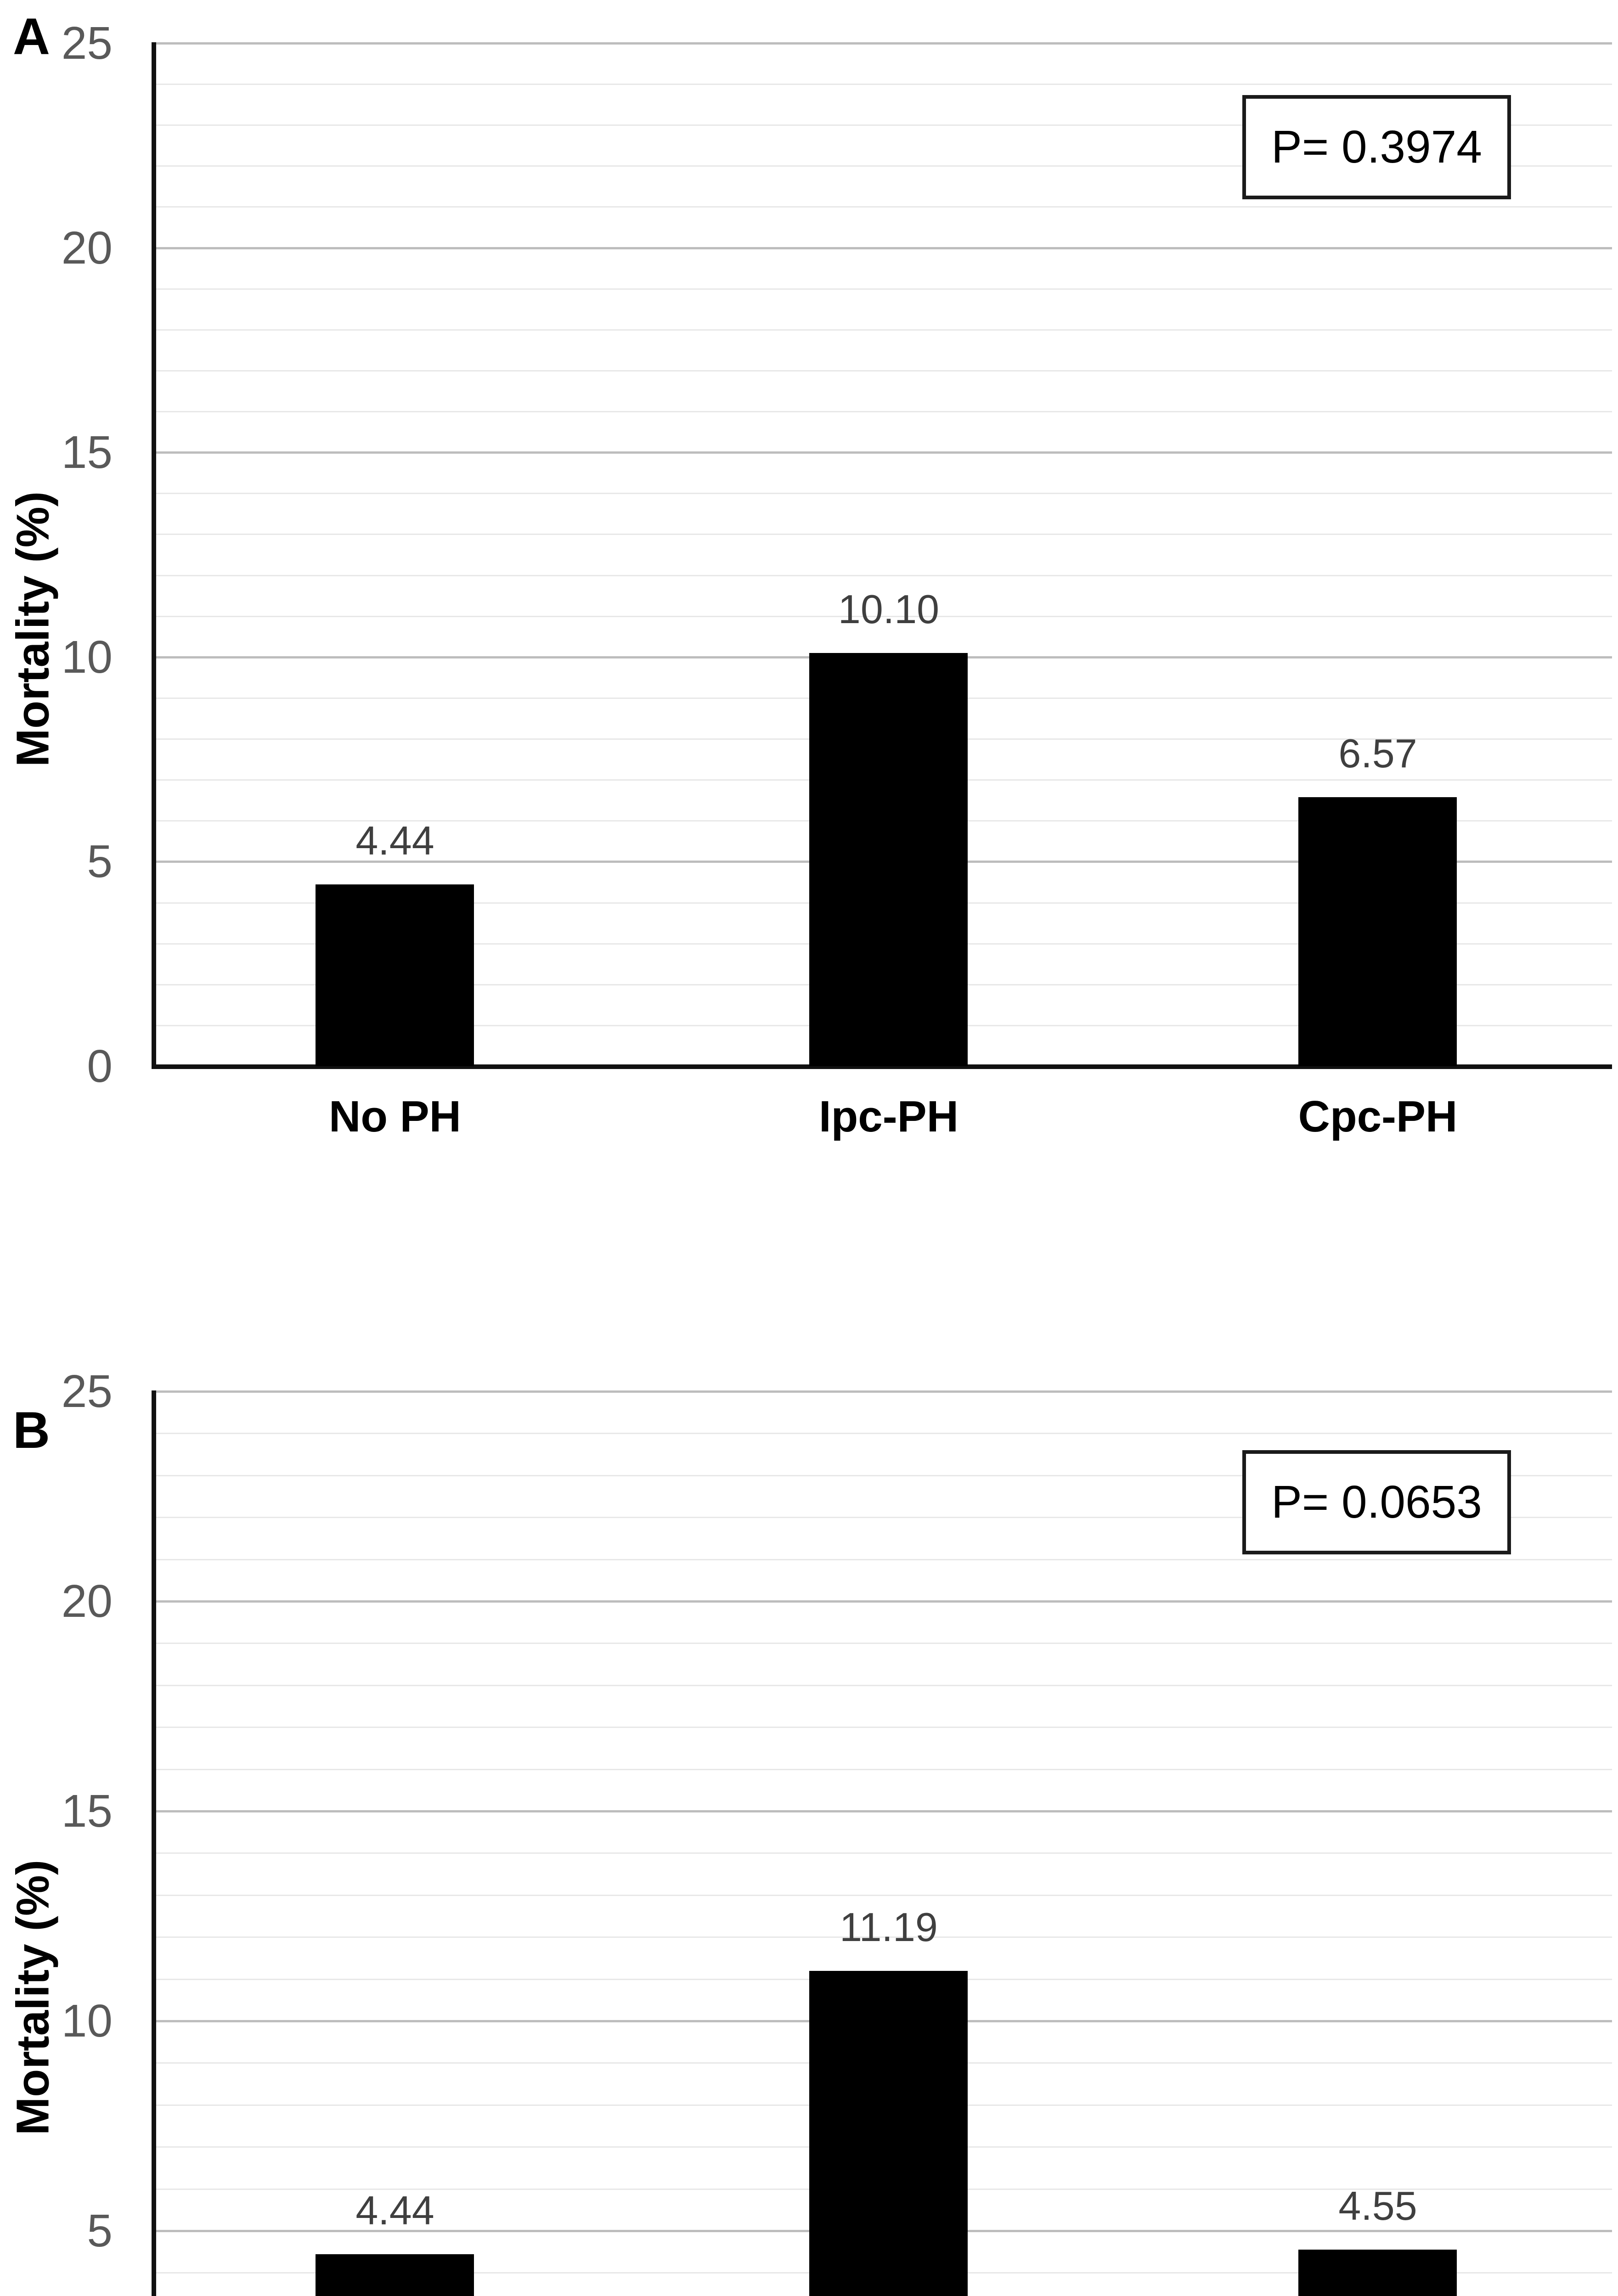 Image resolution: width=1618 pixels, height=2296 pixels. I want to click on p-value-box: P= 0.0653, so click(1377, 1502).